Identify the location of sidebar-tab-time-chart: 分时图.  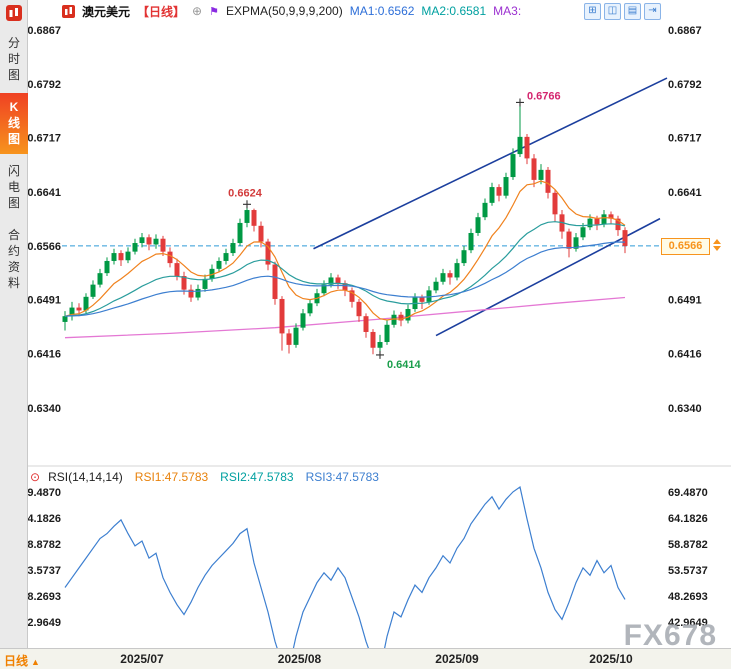
(14, 59).